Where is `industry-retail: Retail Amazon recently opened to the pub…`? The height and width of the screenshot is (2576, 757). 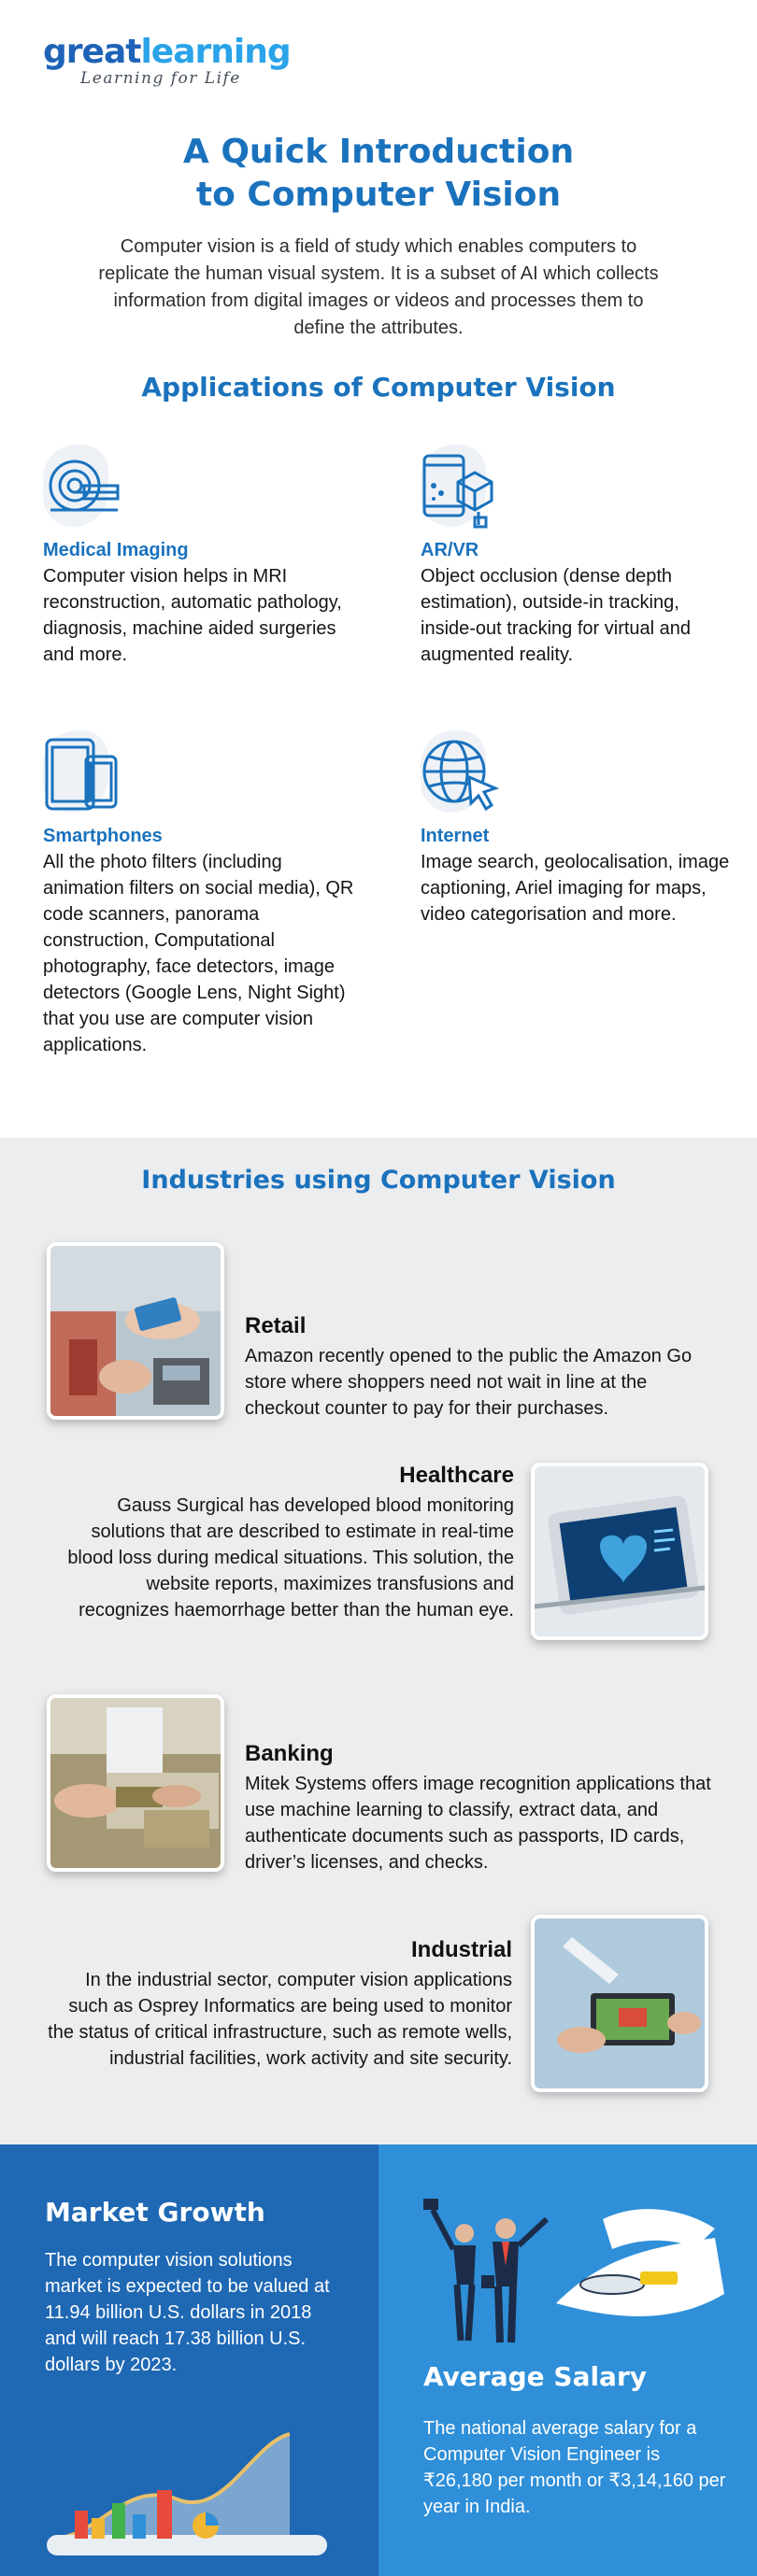
industry-retail: Retail Amazon recently opened to the pub… is located at coordinates (478, 1367).